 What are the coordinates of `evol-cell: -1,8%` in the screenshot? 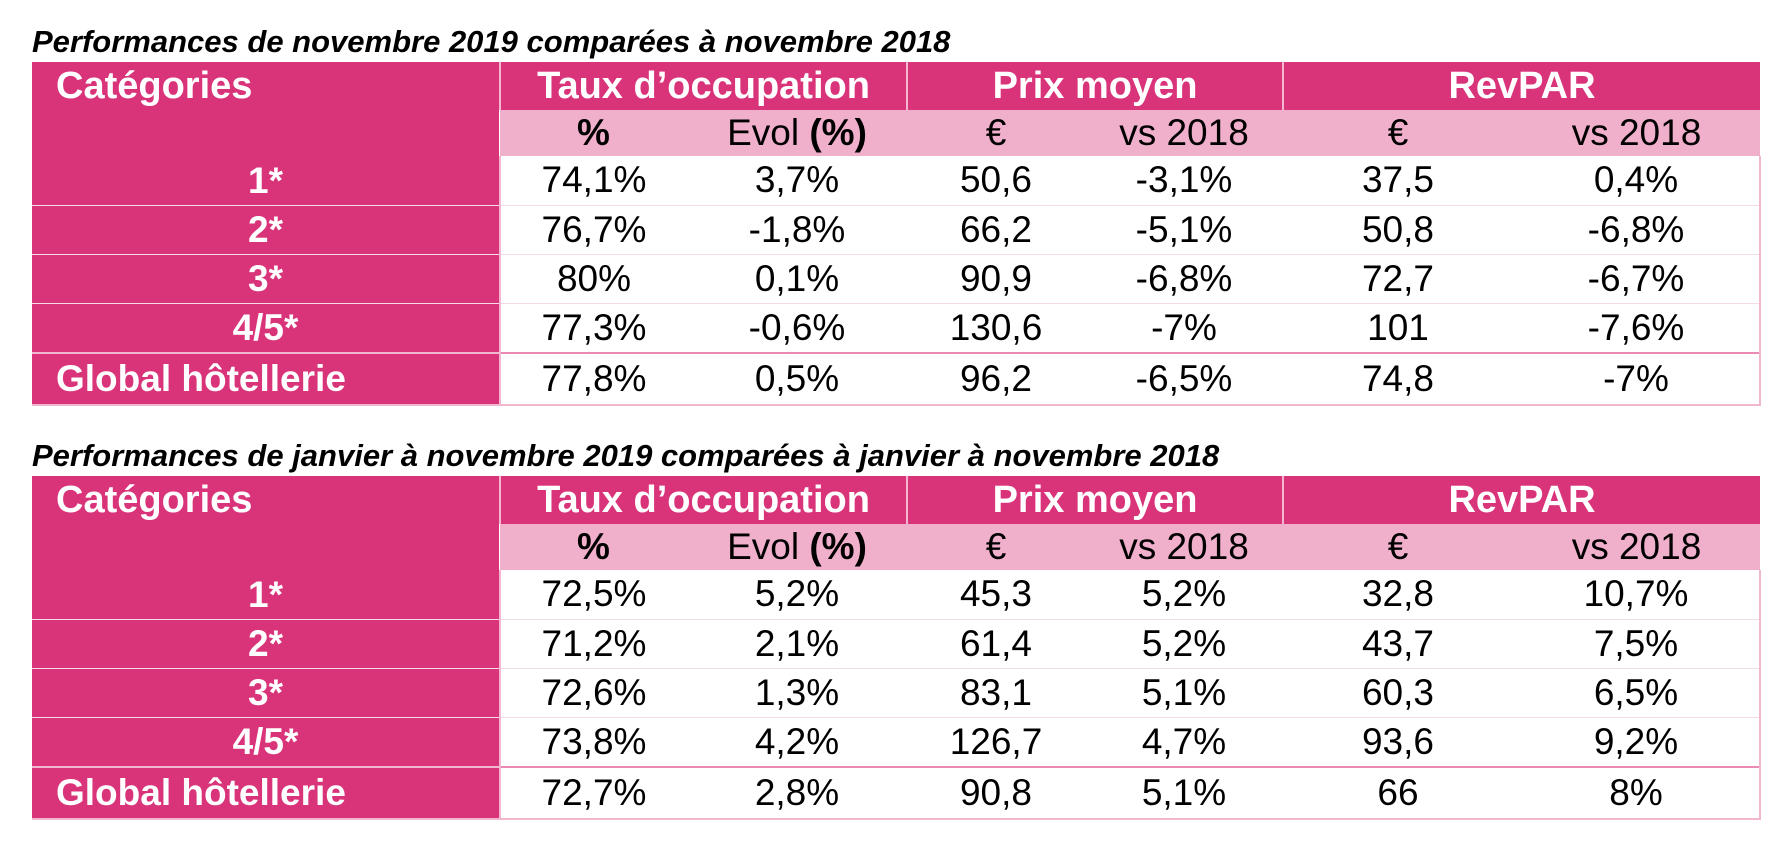 It's located at (797, 230).